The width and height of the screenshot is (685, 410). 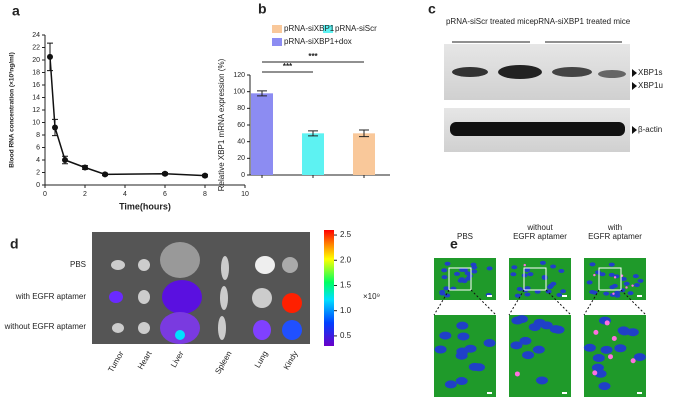 What do you see at coordinates (245, 194) in the screenshot?
I see `x-tick-label: 10` at bounding box center [245, 194].